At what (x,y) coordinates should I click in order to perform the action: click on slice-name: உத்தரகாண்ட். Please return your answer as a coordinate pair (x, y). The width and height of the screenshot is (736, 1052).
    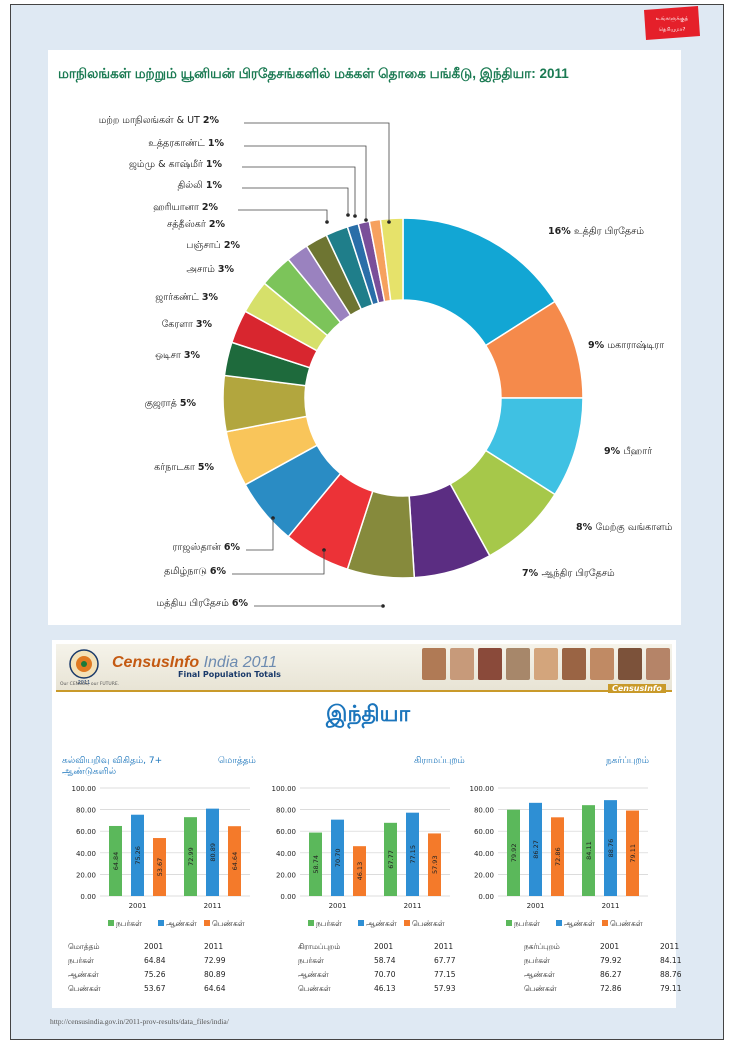
    Looking at the image, I should click on (178, 143).